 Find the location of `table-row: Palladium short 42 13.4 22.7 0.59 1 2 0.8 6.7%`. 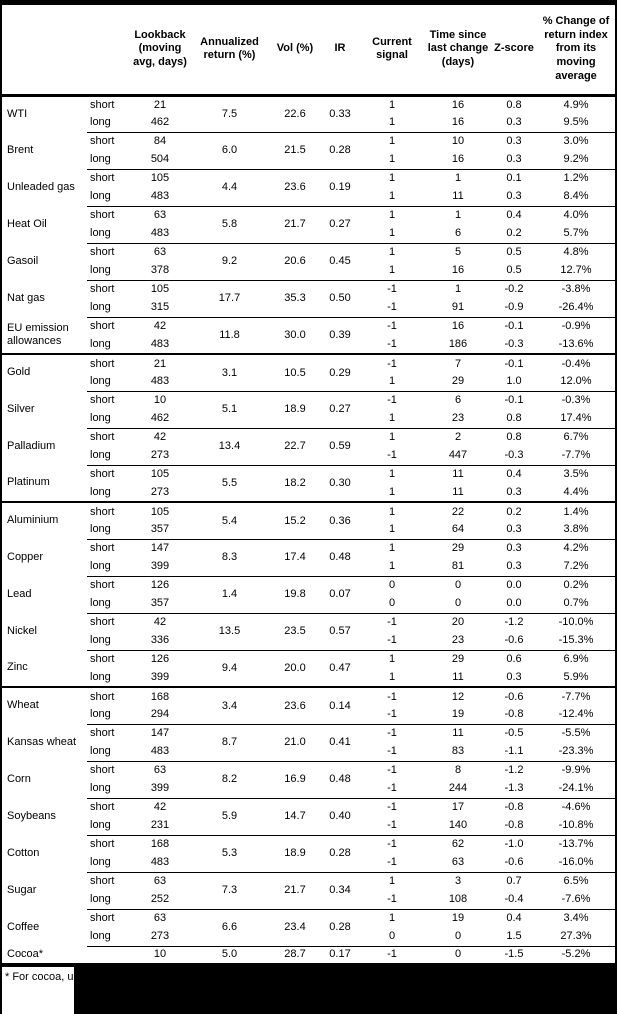

table-row: Palladium short 42 13.4 22.7 0.59 1 2 0.8 6.7% is located at coordinates (308, 446).